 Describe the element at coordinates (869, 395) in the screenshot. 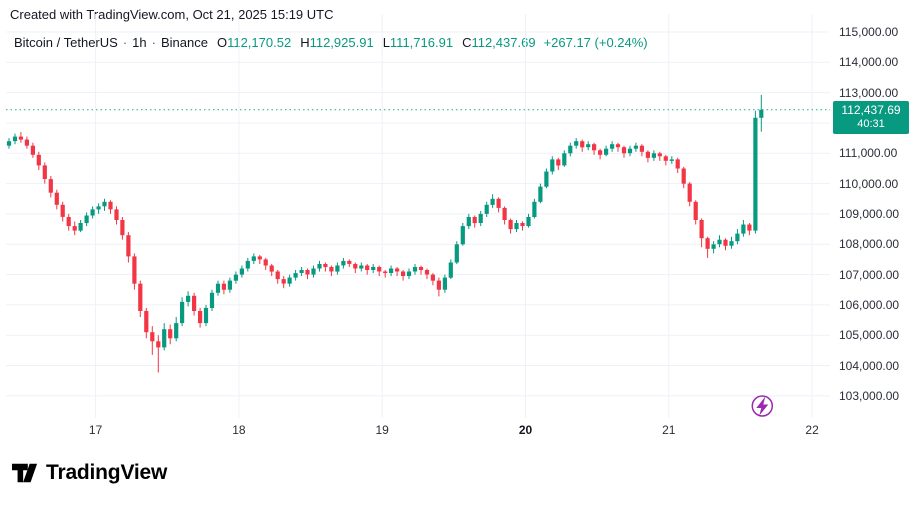

I see `price-axis-label: 103,000.00` at that location.